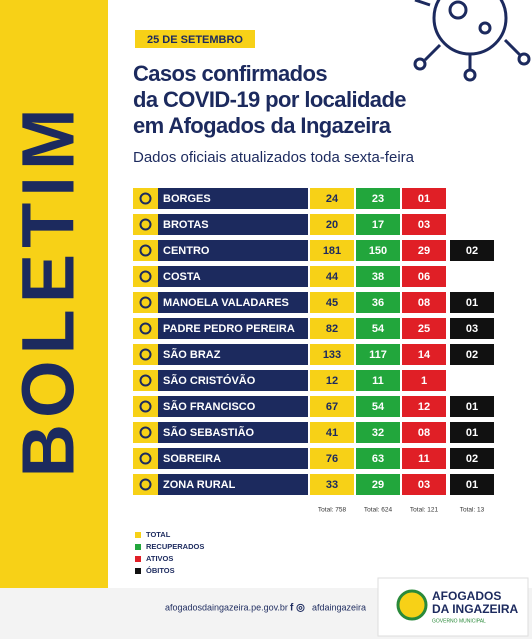 The height and width of the screenshot is (639, 532). I want to click on side-label: BOLETIM, so click(48, 290).